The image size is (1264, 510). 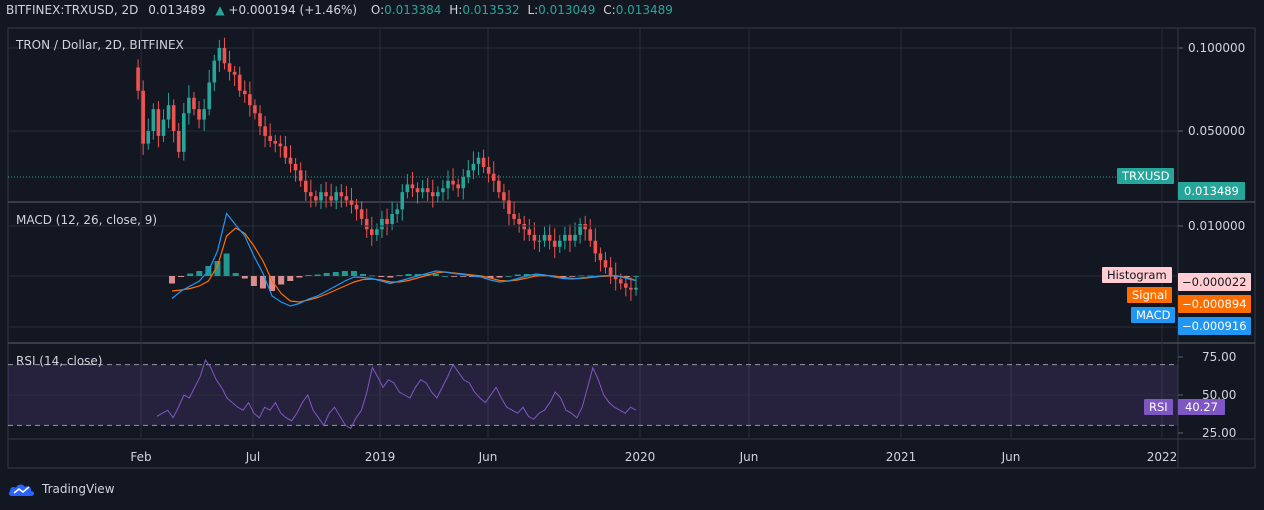 What do you see at coordinates (404, 259) in the screenshot?
I see `macd-line` at bounding box center [404, 259].